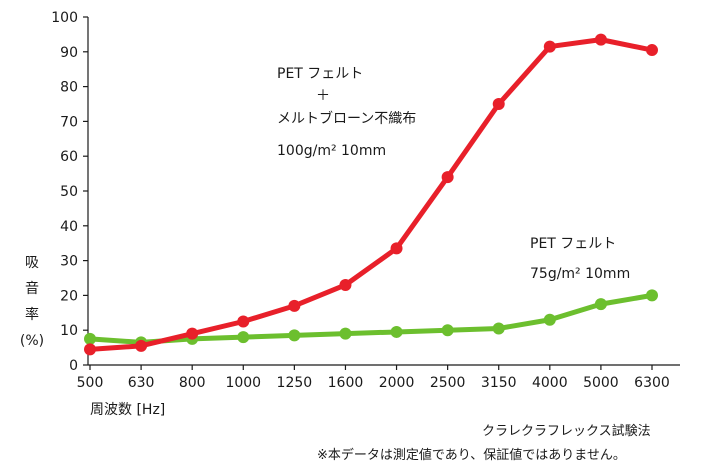 Image resolution: width=710 pixels, height=473 pixels. Describe the element at coordinates (471, 455) in the screenshot. I see `disclaimer-note: ※本データは測定値であり、保証値ではありません。` at that location.